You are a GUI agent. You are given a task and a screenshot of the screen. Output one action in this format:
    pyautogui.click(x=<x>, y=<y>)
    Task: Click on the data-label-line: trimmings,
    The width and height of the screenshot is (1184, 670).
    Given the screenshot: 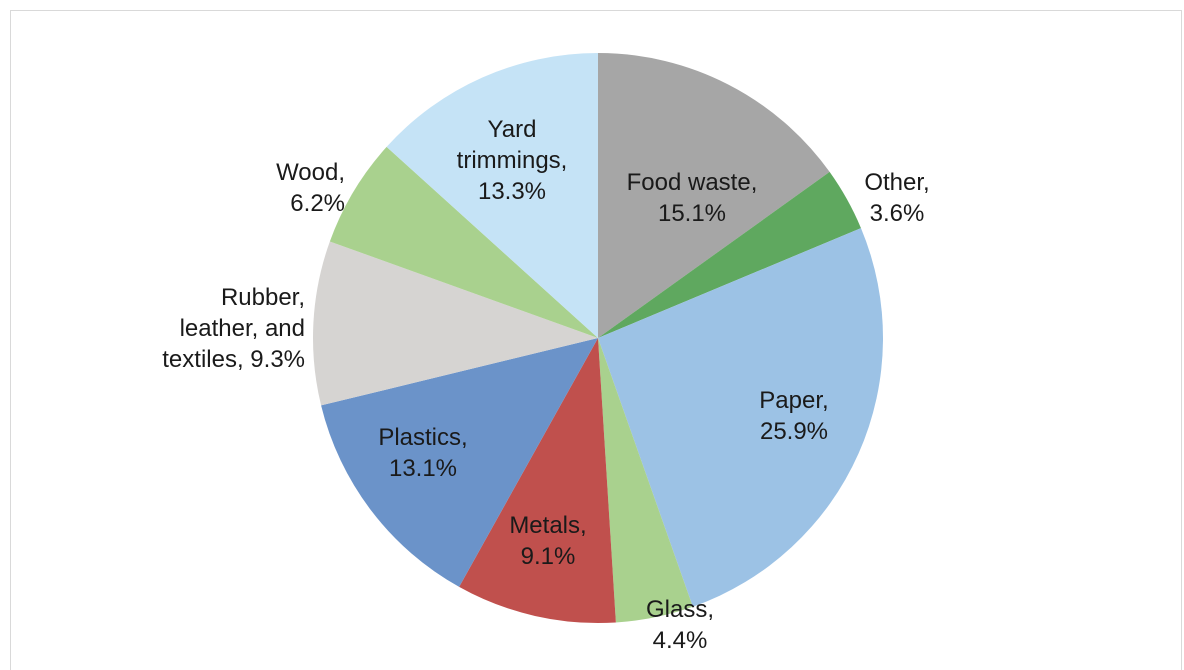 What is the action you would take?
    pyautogui.click(x=512, y=160)
    